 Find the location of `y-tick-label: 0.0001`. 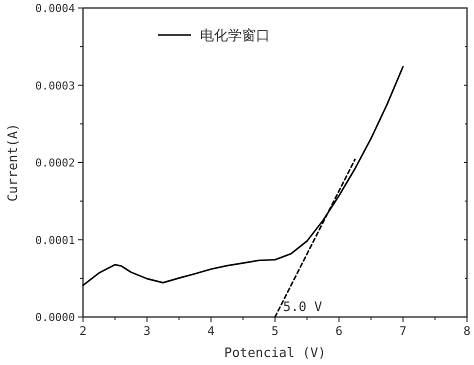

y-tick-label: 0.0001 is located at coordinates (55, 240).